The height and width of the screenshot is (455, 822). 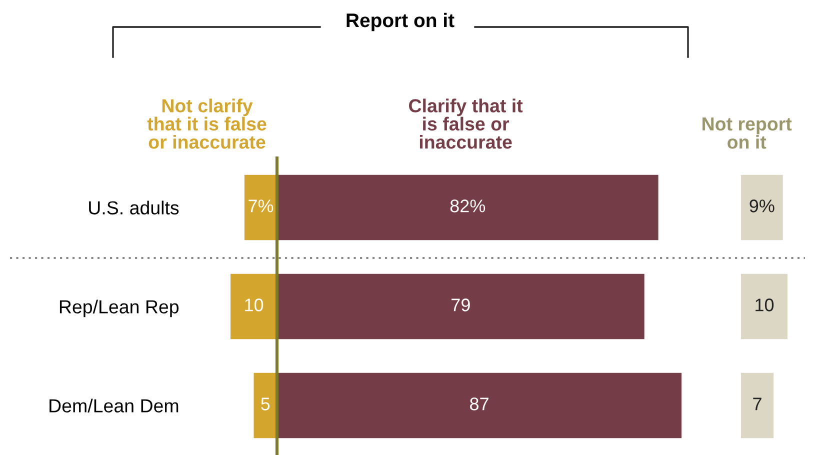 What do you see at coordinates (119, 309) in the screenshot?
I see `y-tick-label: Rep/Lean Rep` at bounding box center [119, 309].